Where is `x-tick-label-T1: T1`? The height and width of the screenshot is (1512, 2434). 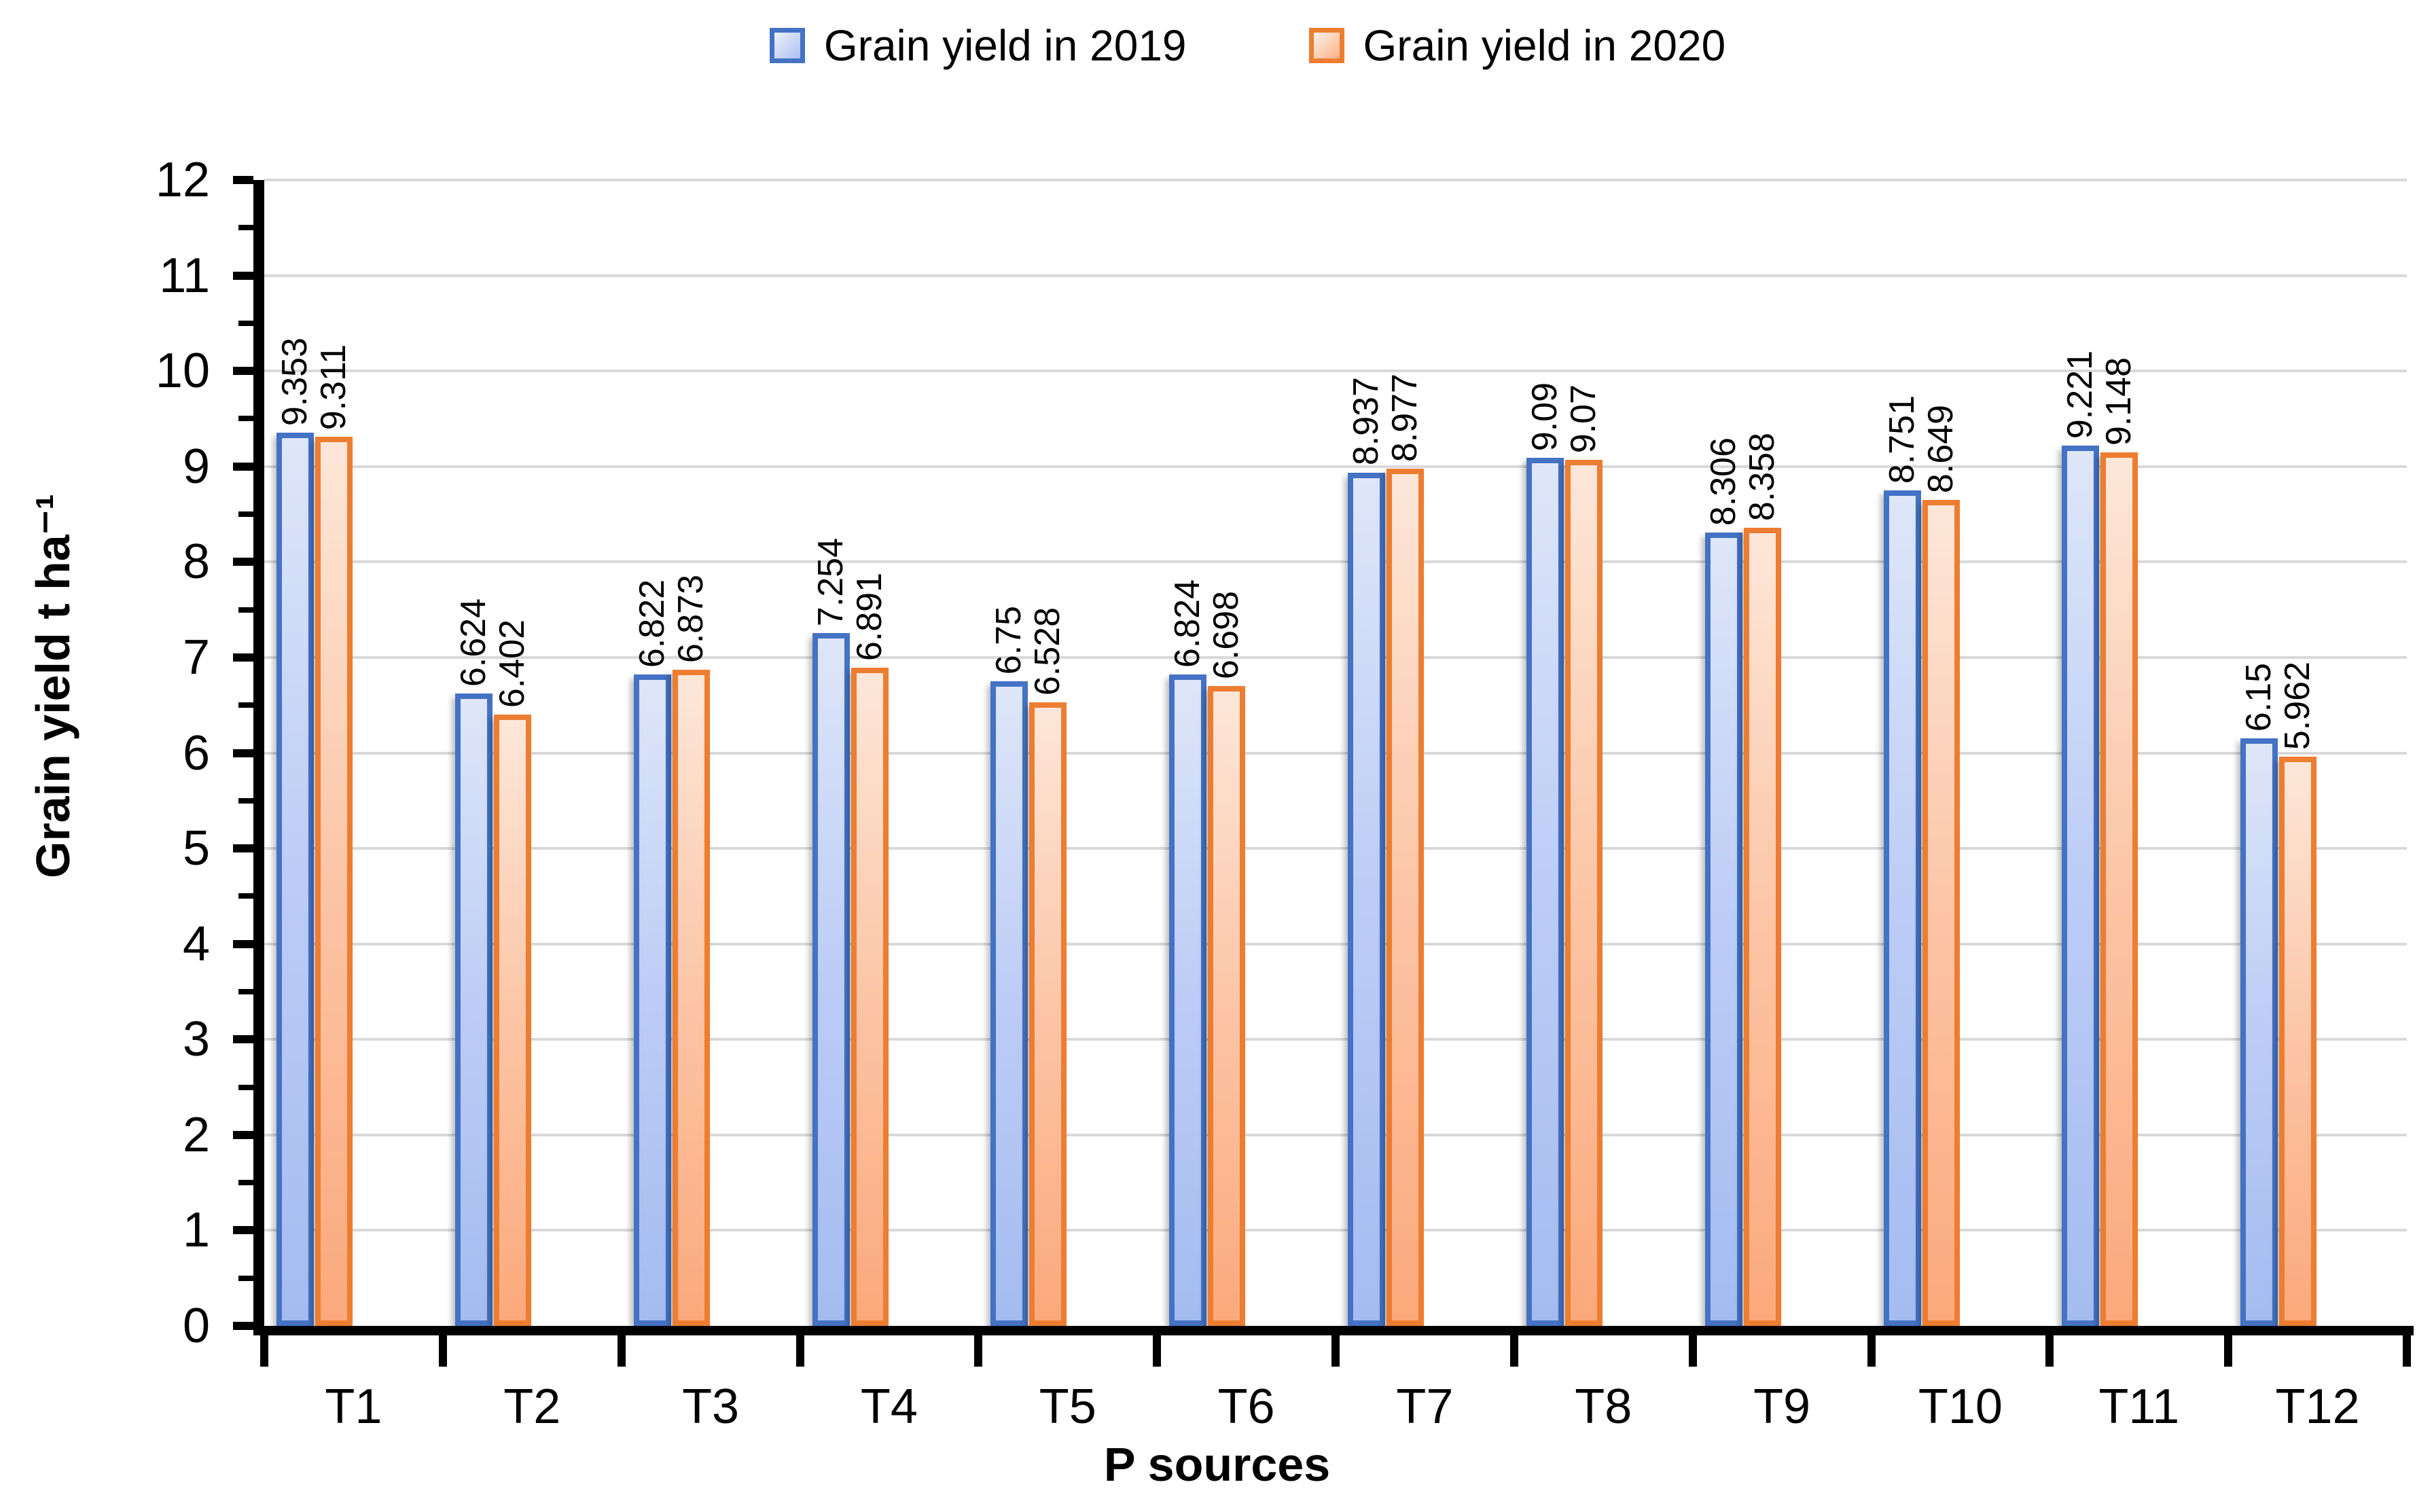
x-tick-label-T1: T1 is located at coordinates (353, 1407).